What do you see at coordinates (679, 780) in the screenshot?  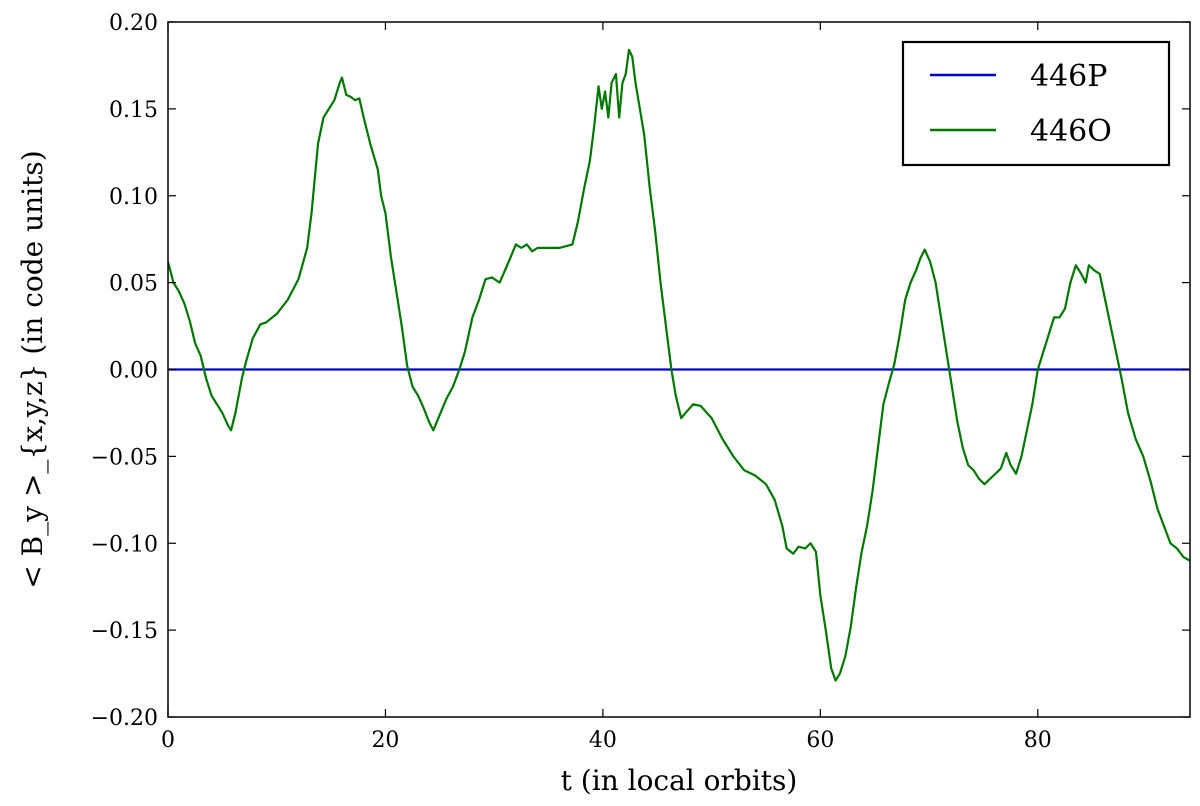 I see `x-axis-label: t (in local orbits)` at bounding box center [679, 780].